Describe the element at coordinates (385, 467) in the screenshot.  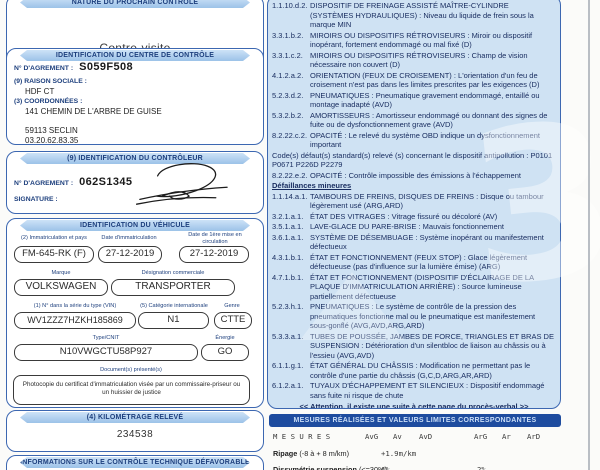
I see `measure-value: 4%` at that location.